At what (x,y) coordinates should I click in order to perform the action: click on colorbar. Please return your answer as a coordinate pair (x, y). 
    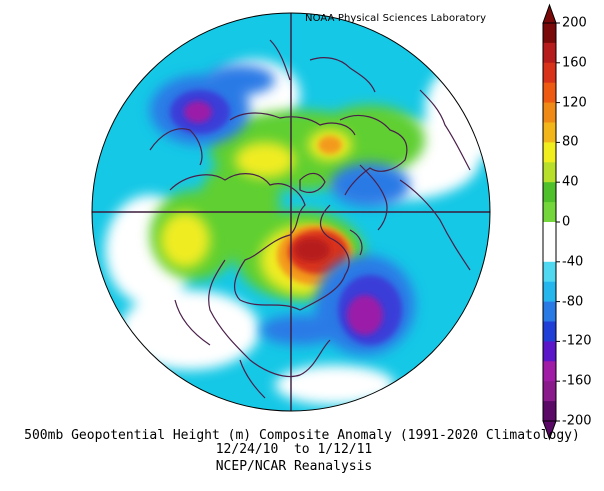
    Looking at the image, I should click on (551, 222).